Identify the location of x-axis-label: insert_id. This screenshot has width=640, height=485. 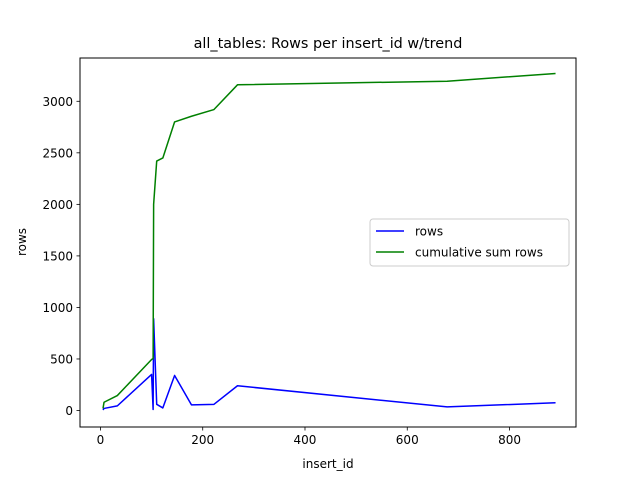
(327, 464).